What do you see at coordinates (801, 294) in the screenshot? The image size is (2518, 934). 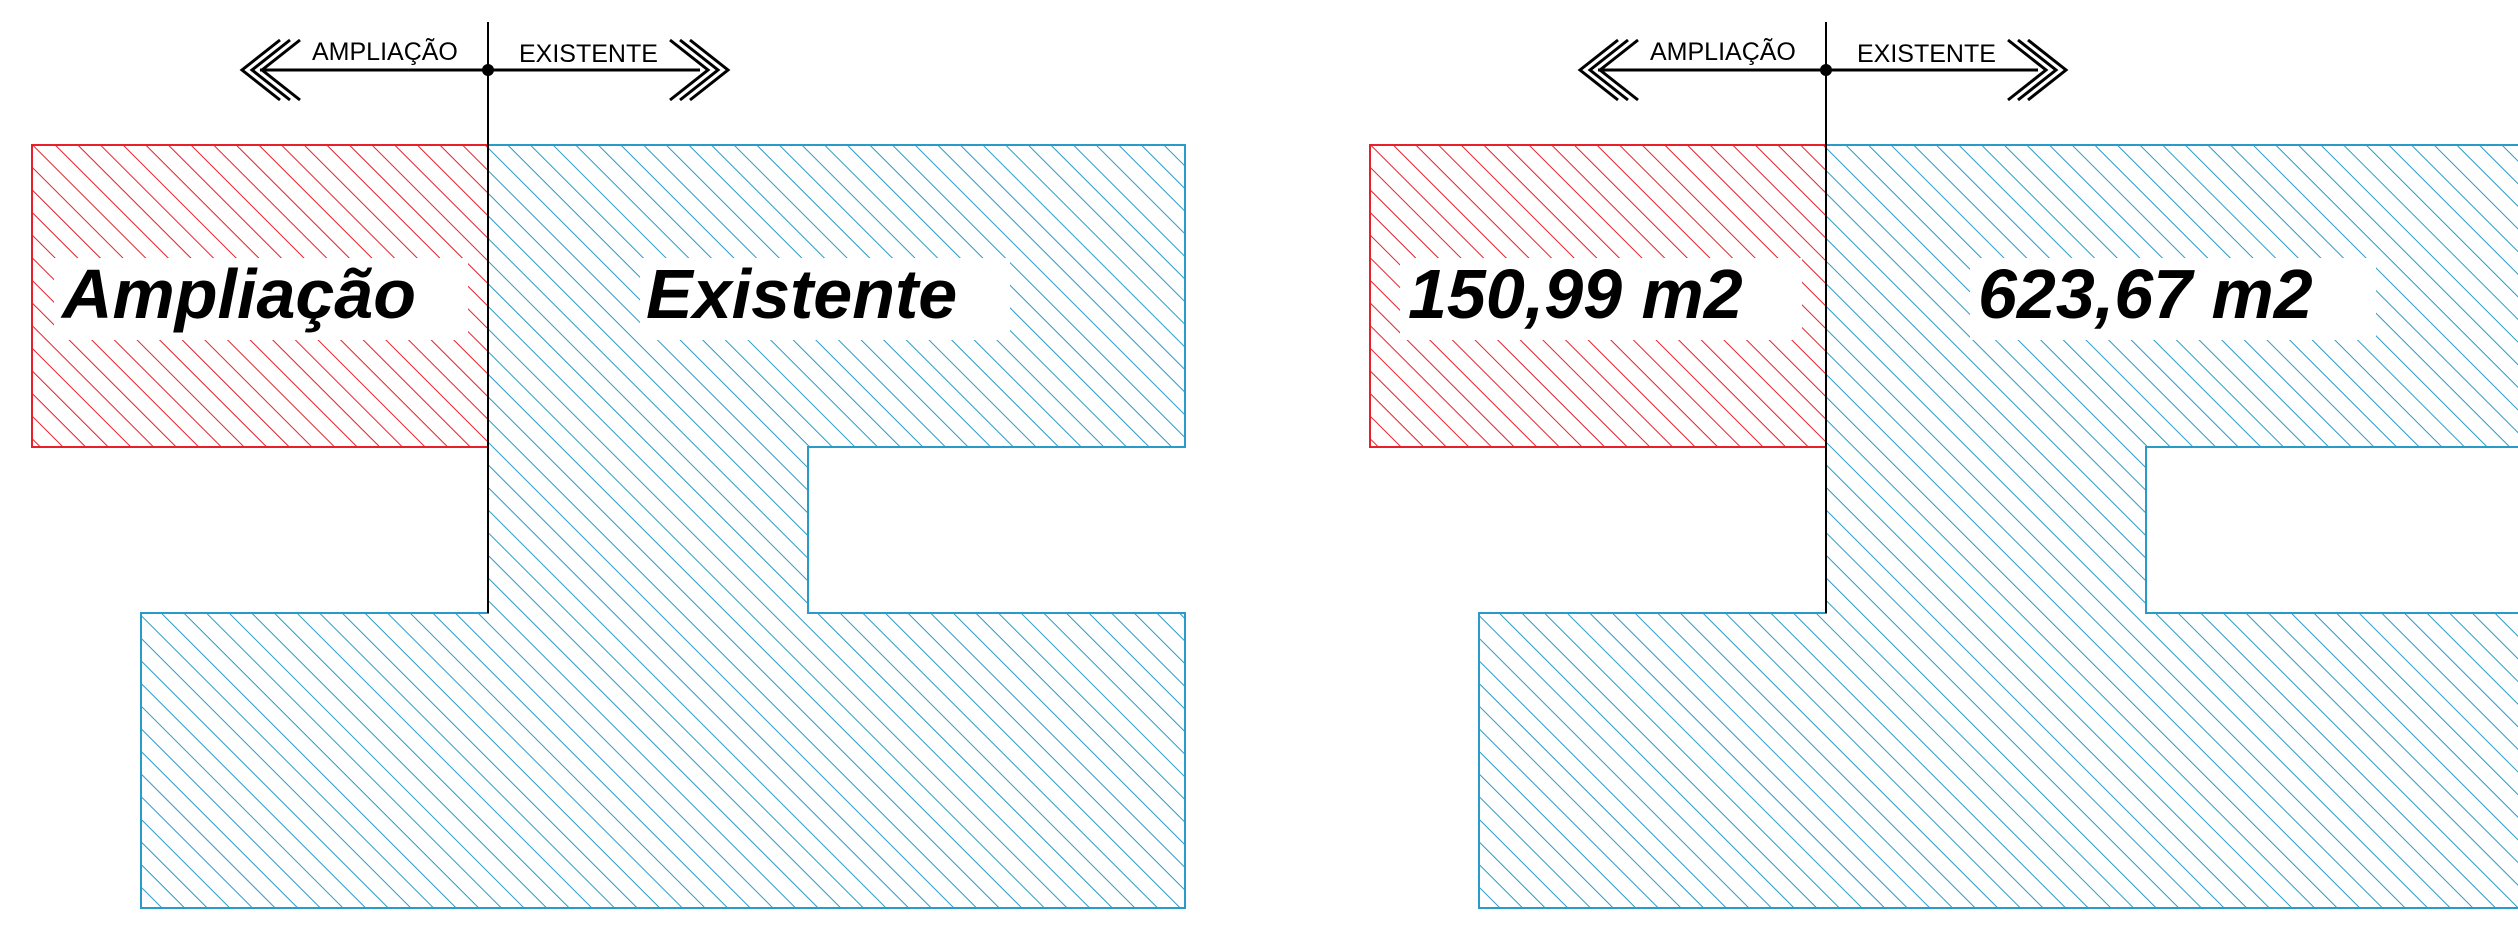 I see `existente-label: Existente` at bounding box center [801, 294].